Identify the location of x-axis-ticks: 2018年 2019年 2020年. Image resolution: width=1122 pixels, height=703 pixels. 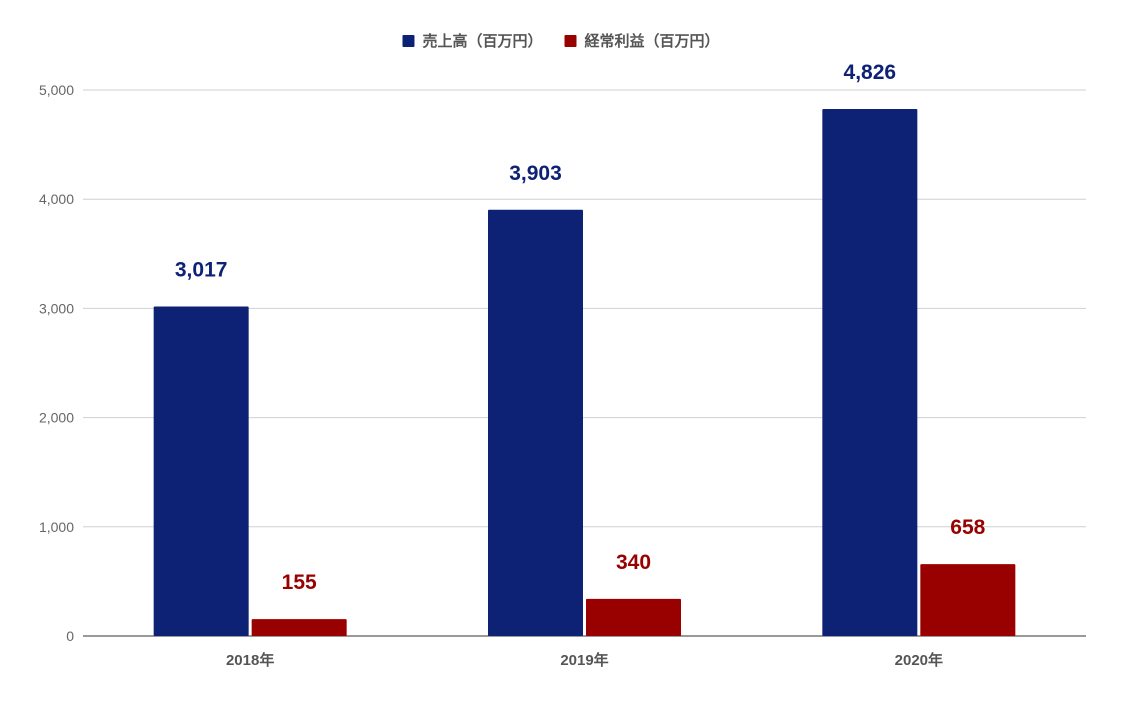
(584, 660).